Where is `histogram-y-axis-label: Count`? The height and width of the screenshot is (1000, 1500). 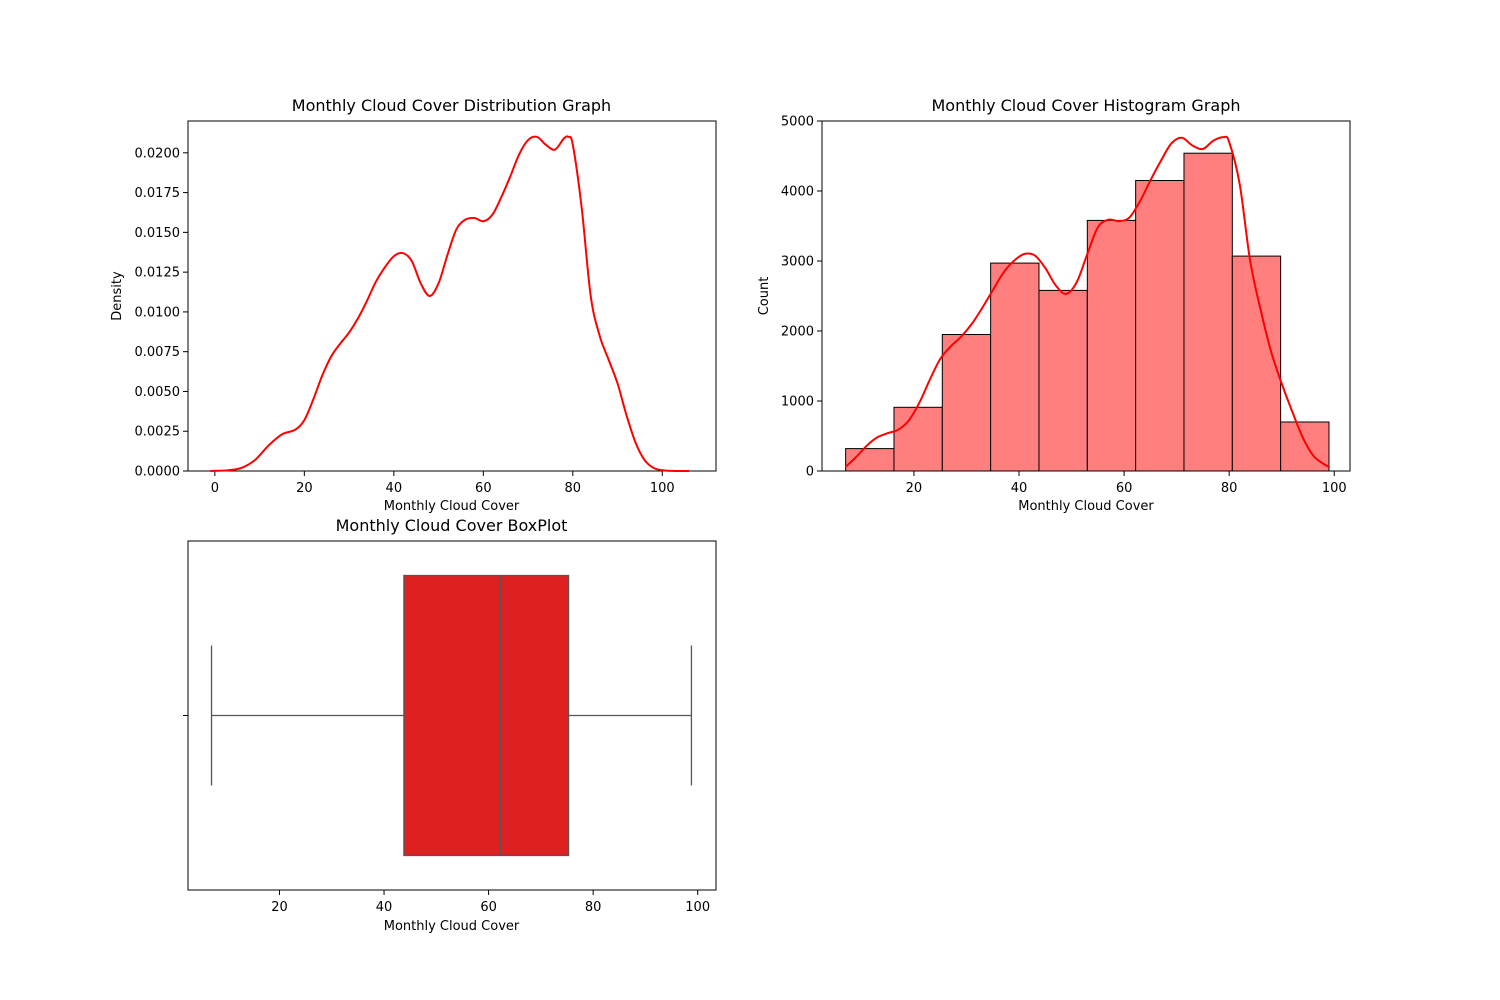 histogram-y-axis-label: Count is located at coordinates (764, 296).